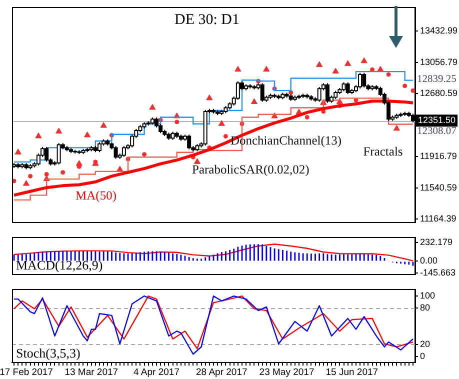 The height and width of the screenshot is (379, 459). What do you see at coordinates (157, 372) in the screenshot?
I see `x-tick-label: 4 Apr 2017` at bounding box center [157, 372].